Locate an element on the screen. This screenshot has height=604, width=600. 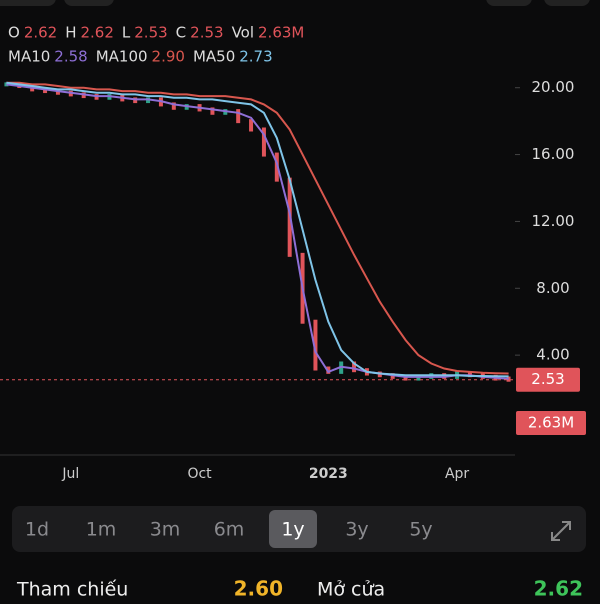
active-tab is located at coordinates (293, 529).